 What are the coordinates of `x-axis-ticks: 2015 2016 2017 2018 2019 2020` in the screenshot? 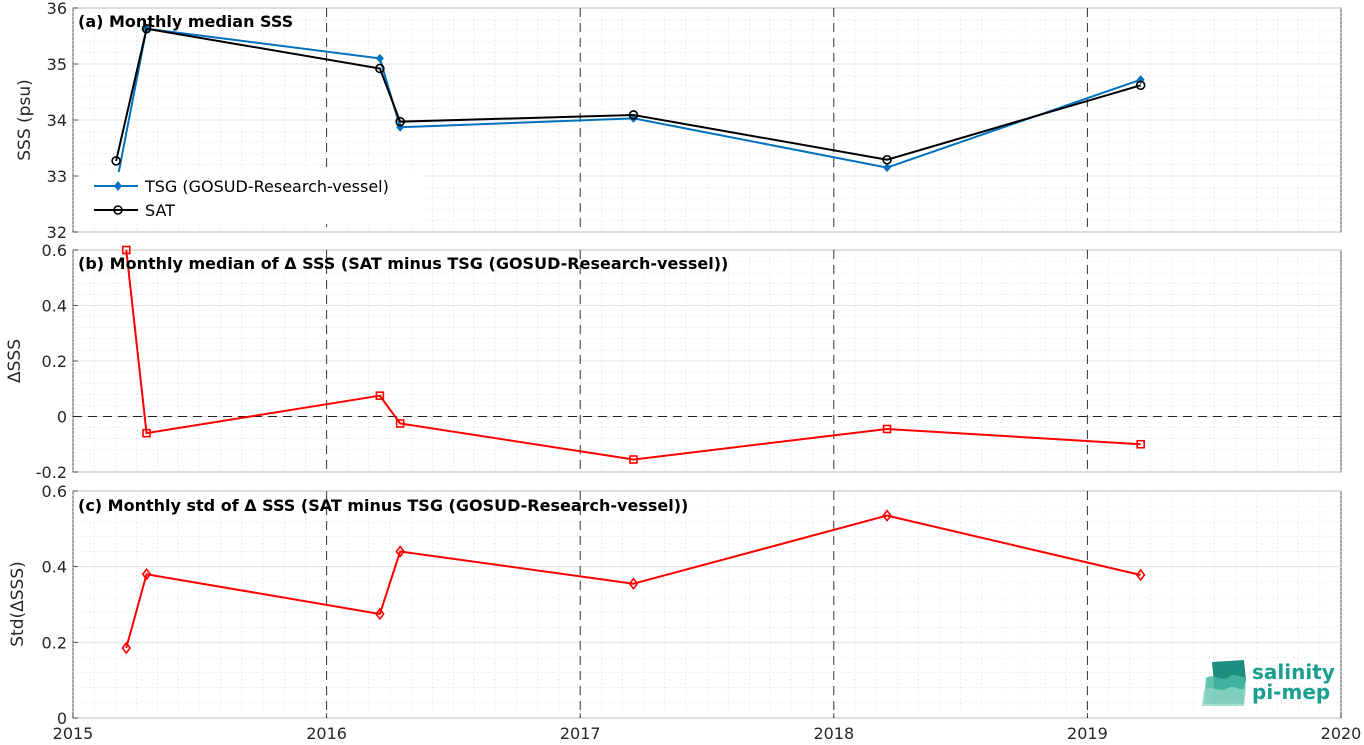 It's located at (707, 728).